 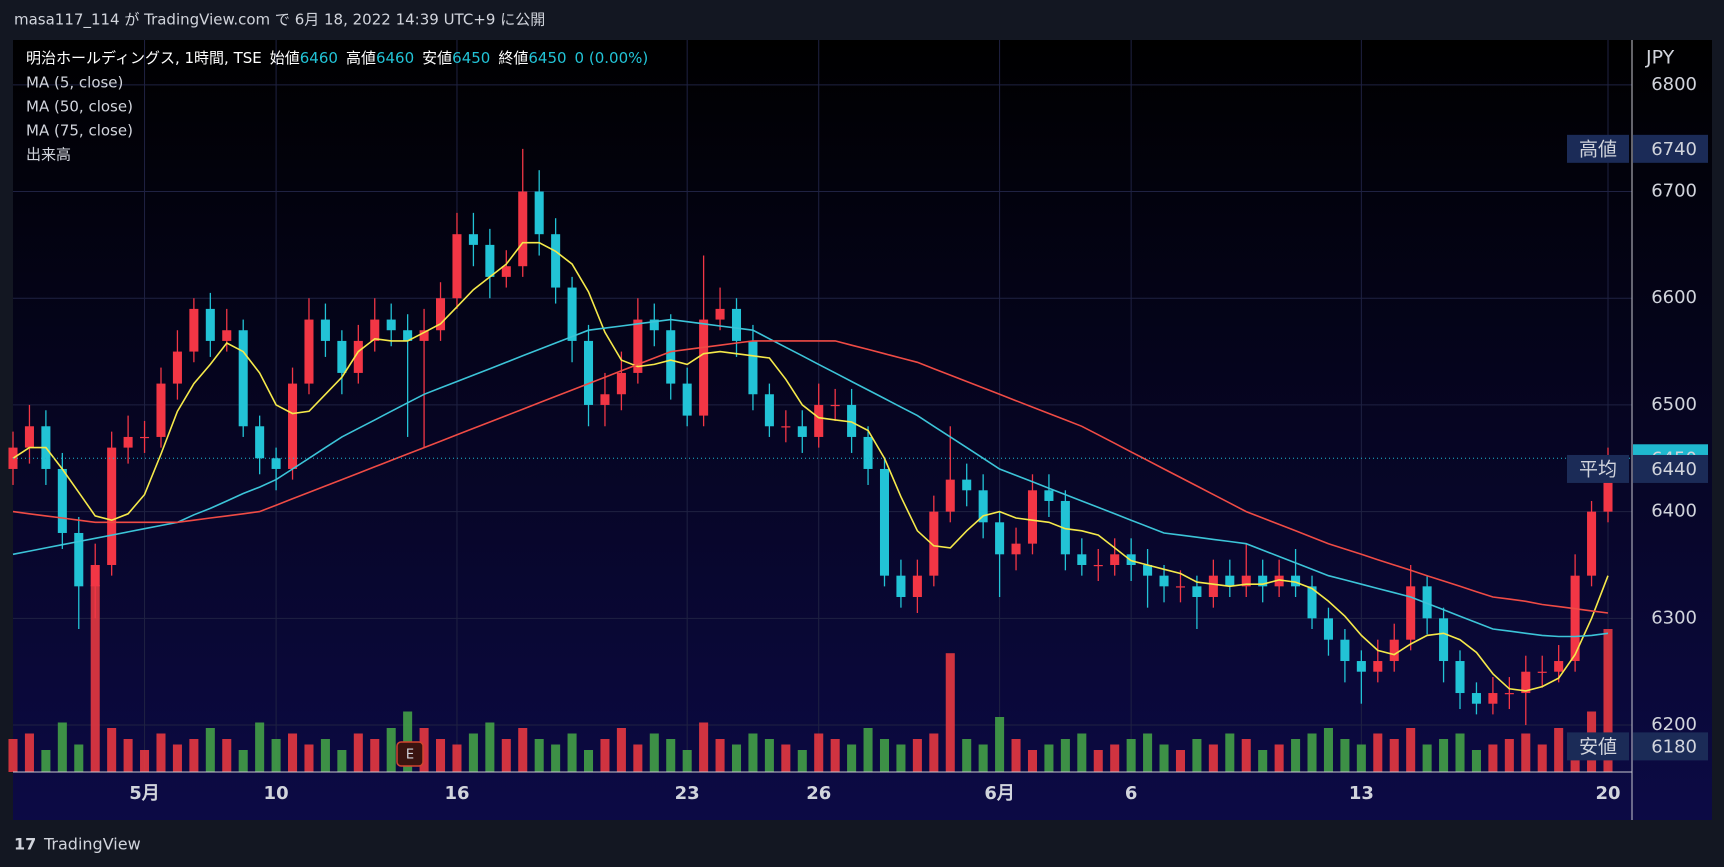 I want to click on logo-mark: 17, so click(x=25, y=844).